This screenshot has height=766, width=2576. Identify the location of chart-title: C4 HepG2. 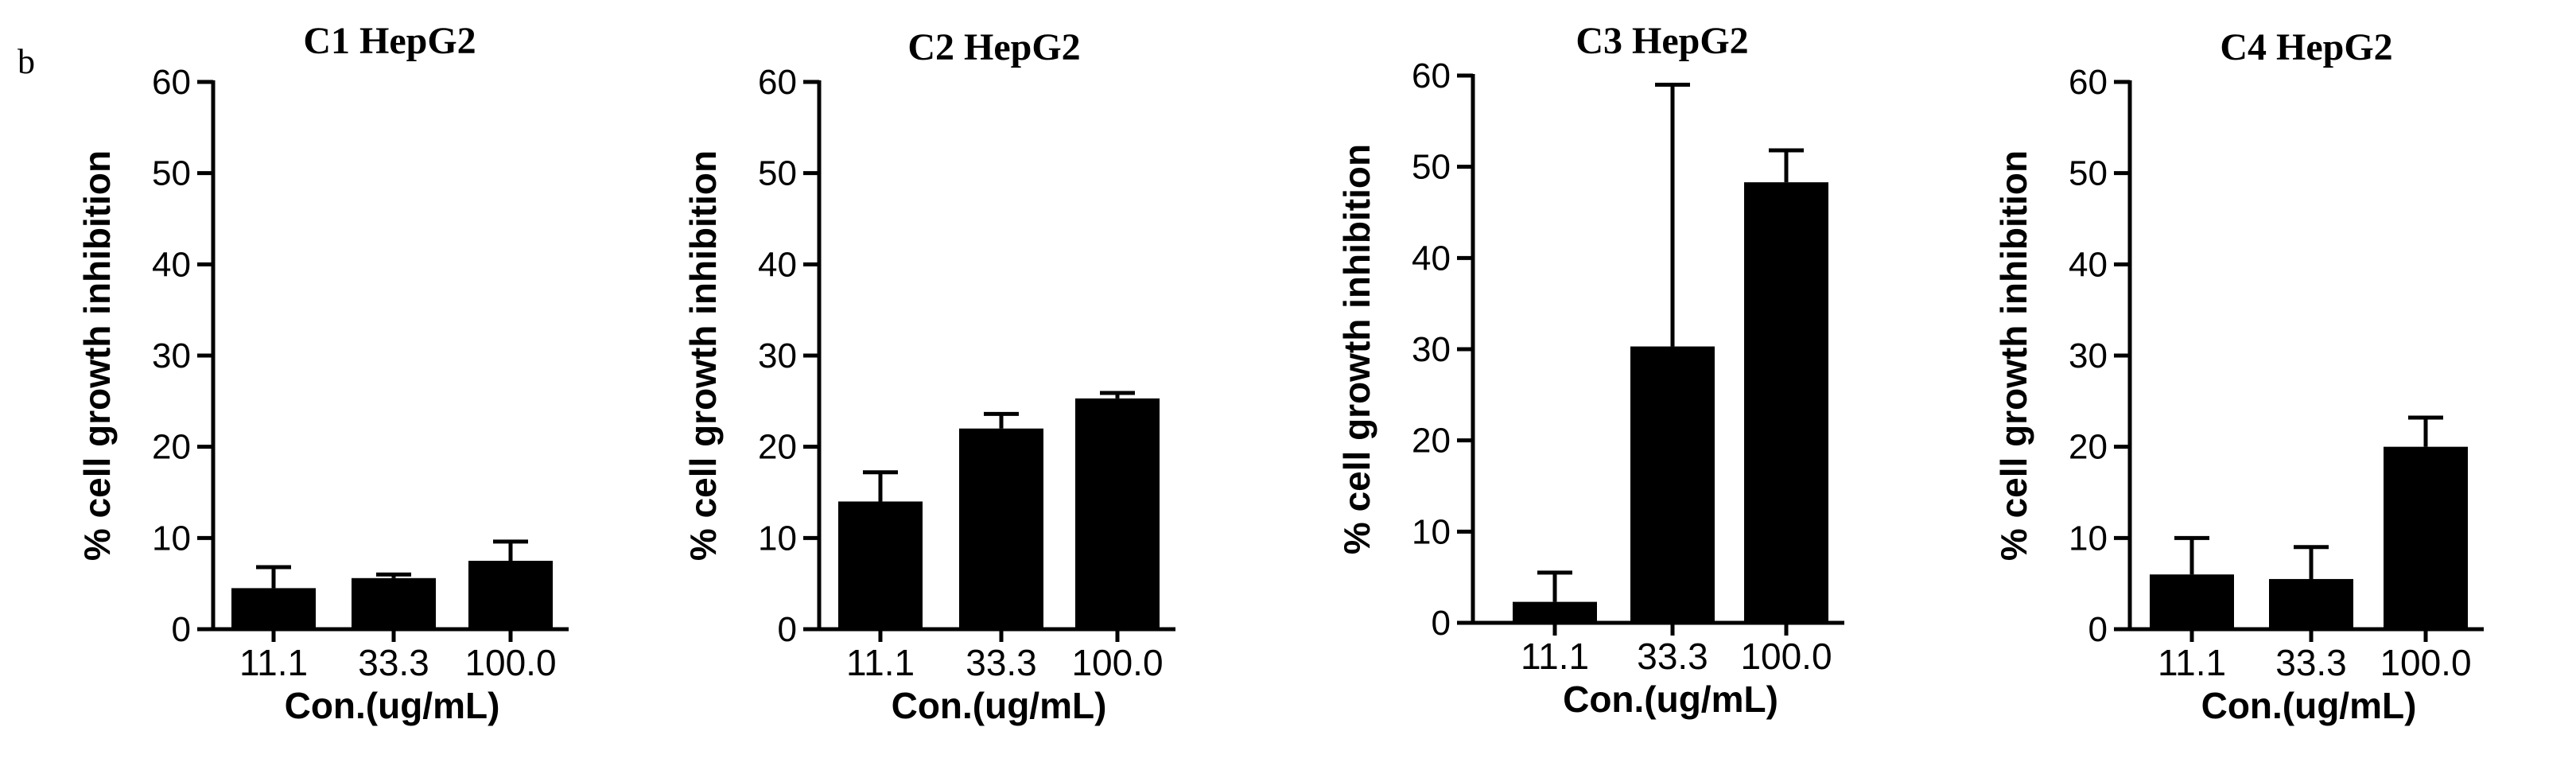
(2306, 47).